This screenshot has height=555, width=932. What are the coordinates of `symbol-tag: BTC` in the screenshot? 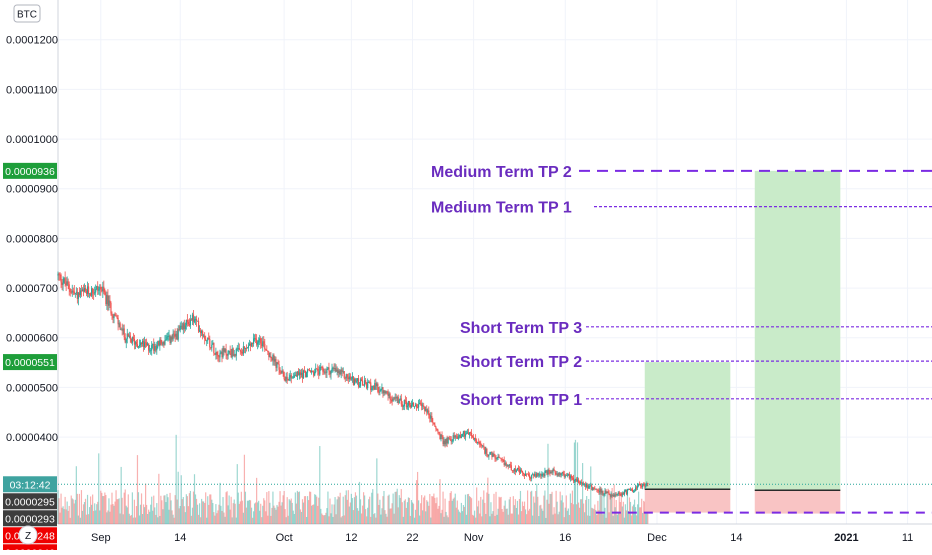 It's located at (27, 13).